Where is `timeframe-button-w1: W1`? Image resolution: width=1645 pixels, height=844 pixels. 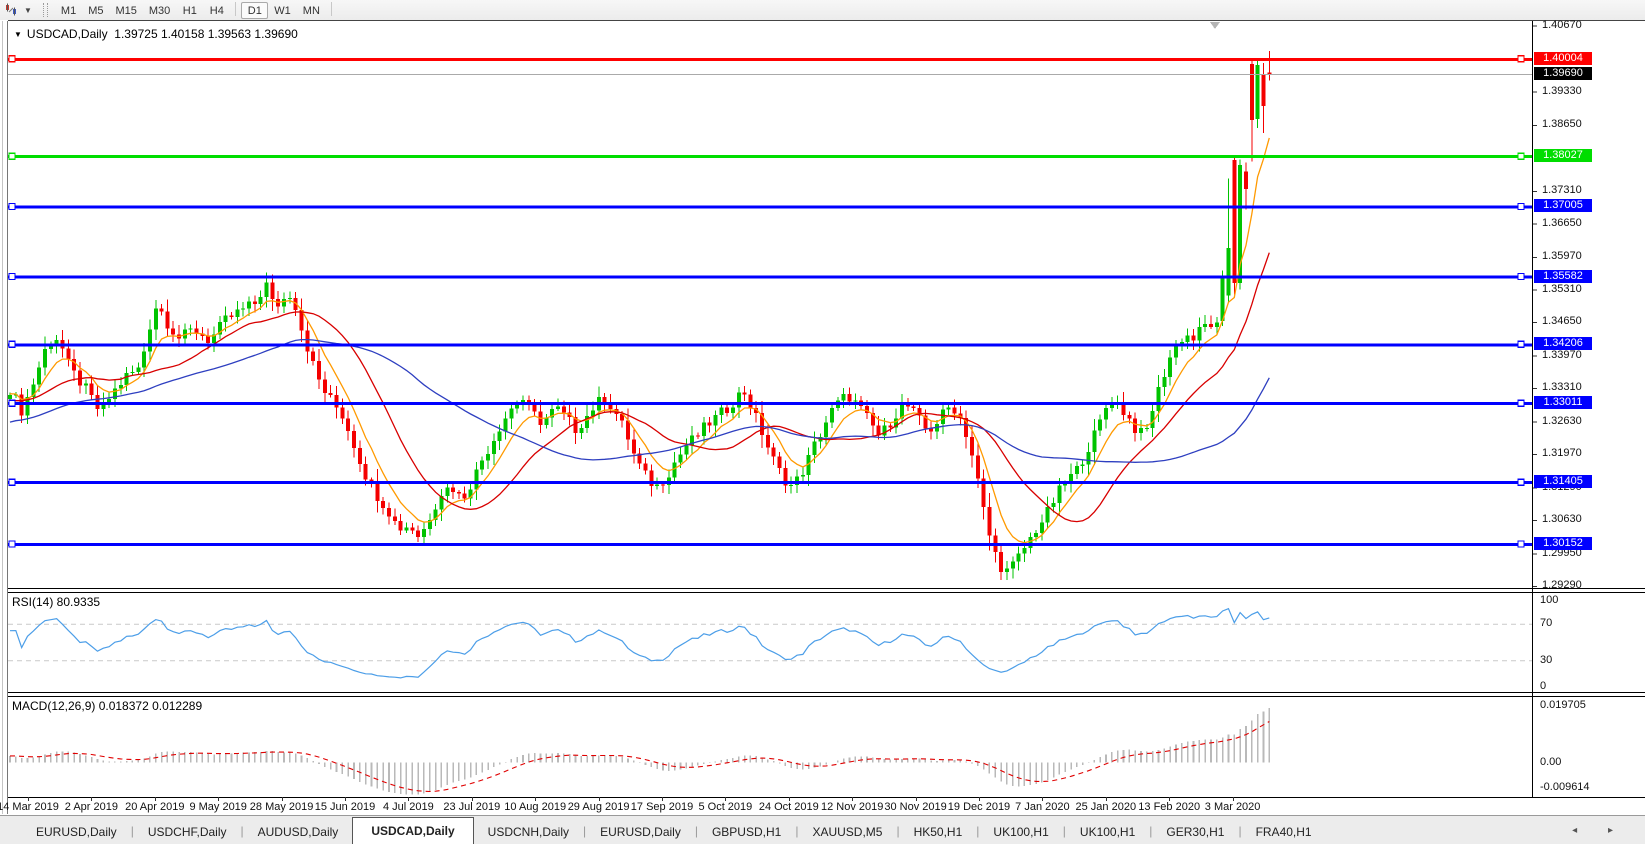 timeframe-button-w1: W1 is located at coordinates (282, 10).